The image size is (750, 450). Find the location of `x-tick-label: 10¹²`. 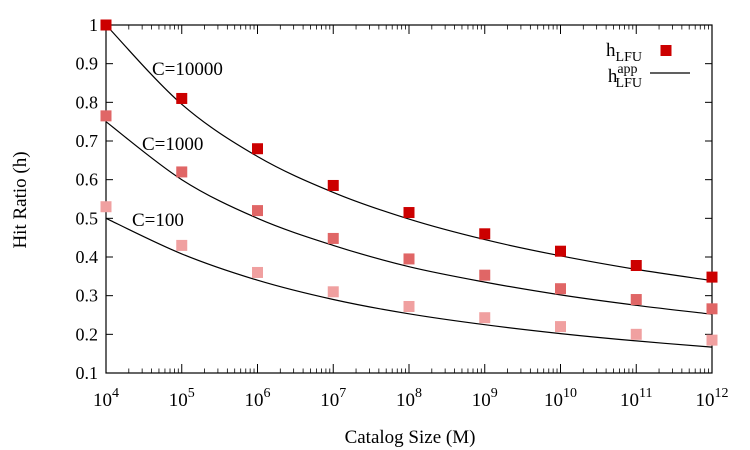

x-tick-label: 10¹² is located at coordinates (712, 398).